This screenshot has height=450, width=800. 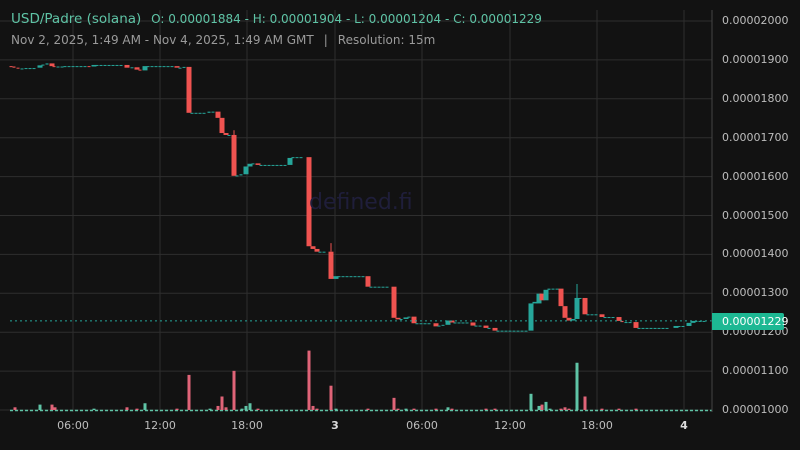 I want to click on resolution-label: Resolution: 15m, so click(x=386, y=40).